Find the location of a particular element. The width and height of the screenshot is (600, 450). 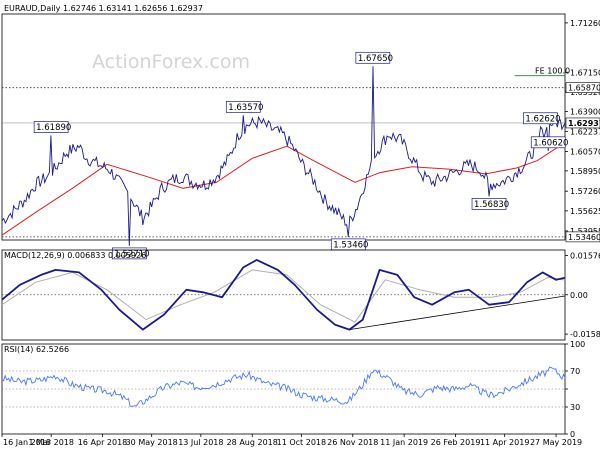

price-label-6: 1.62620 is located at coordinates (542, 119).